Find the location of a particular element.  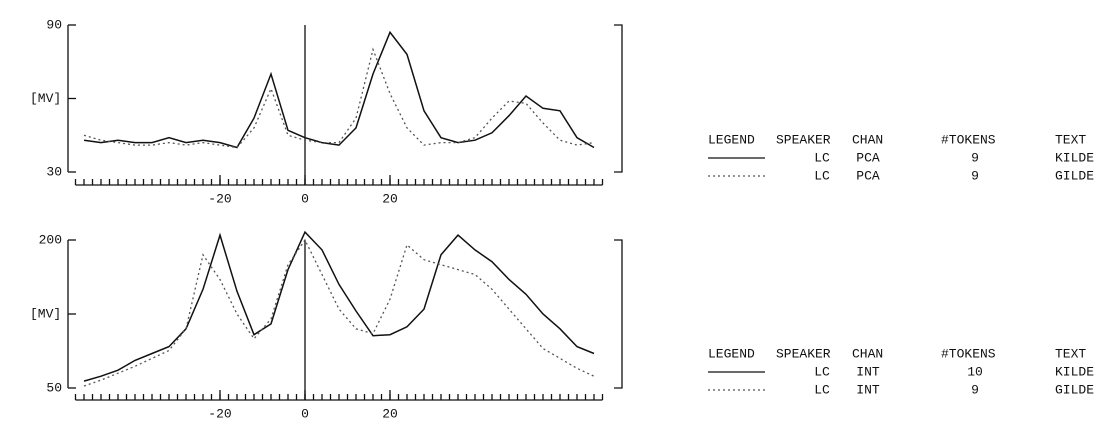

y-tick-label: 200 is located at coordinates (50, 239).